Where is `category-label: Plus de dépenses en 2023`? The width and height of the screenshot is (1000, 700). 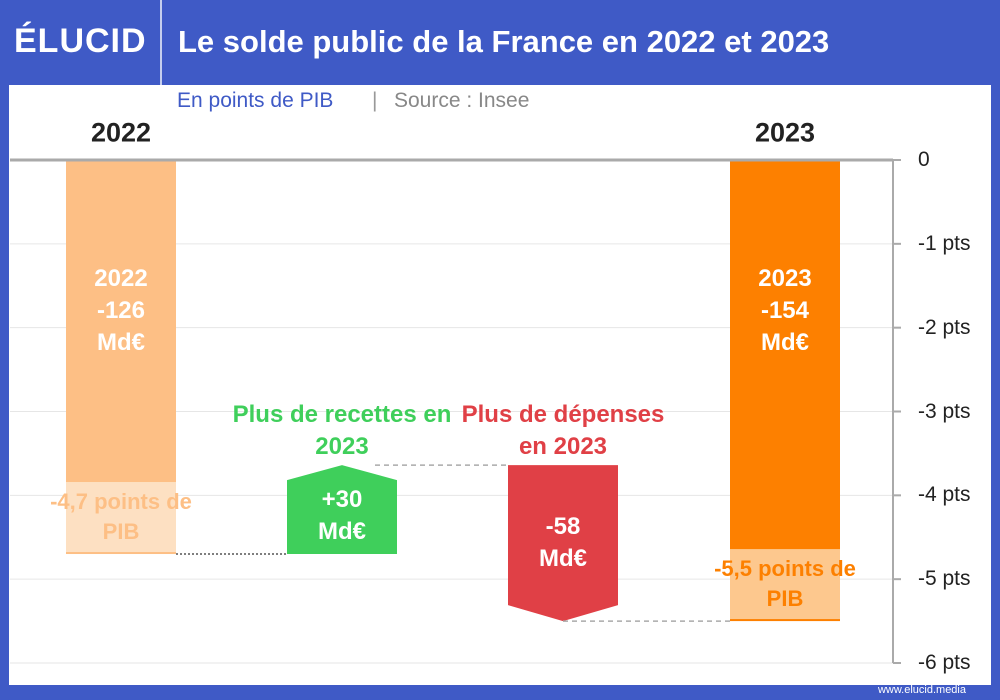
category-label: Plus de dépenses en 2023 is located at coordinates (563, 431).